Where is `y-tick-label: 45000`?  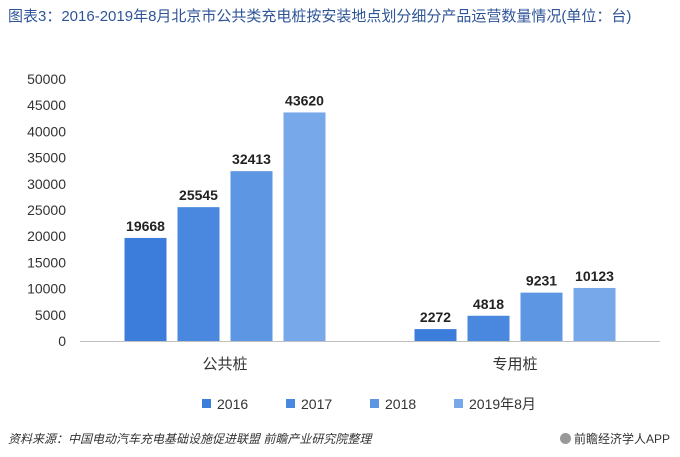 y-tick-label: 45000 is located at coordinates (46, 105).